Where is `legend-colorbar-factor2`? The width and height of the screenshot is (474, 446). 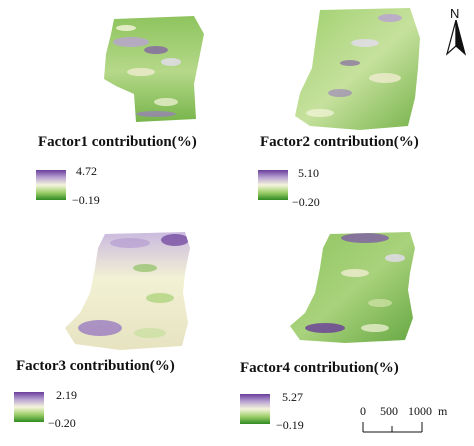 legend-colorbar-factor2 is located at coordinates (273, 185).